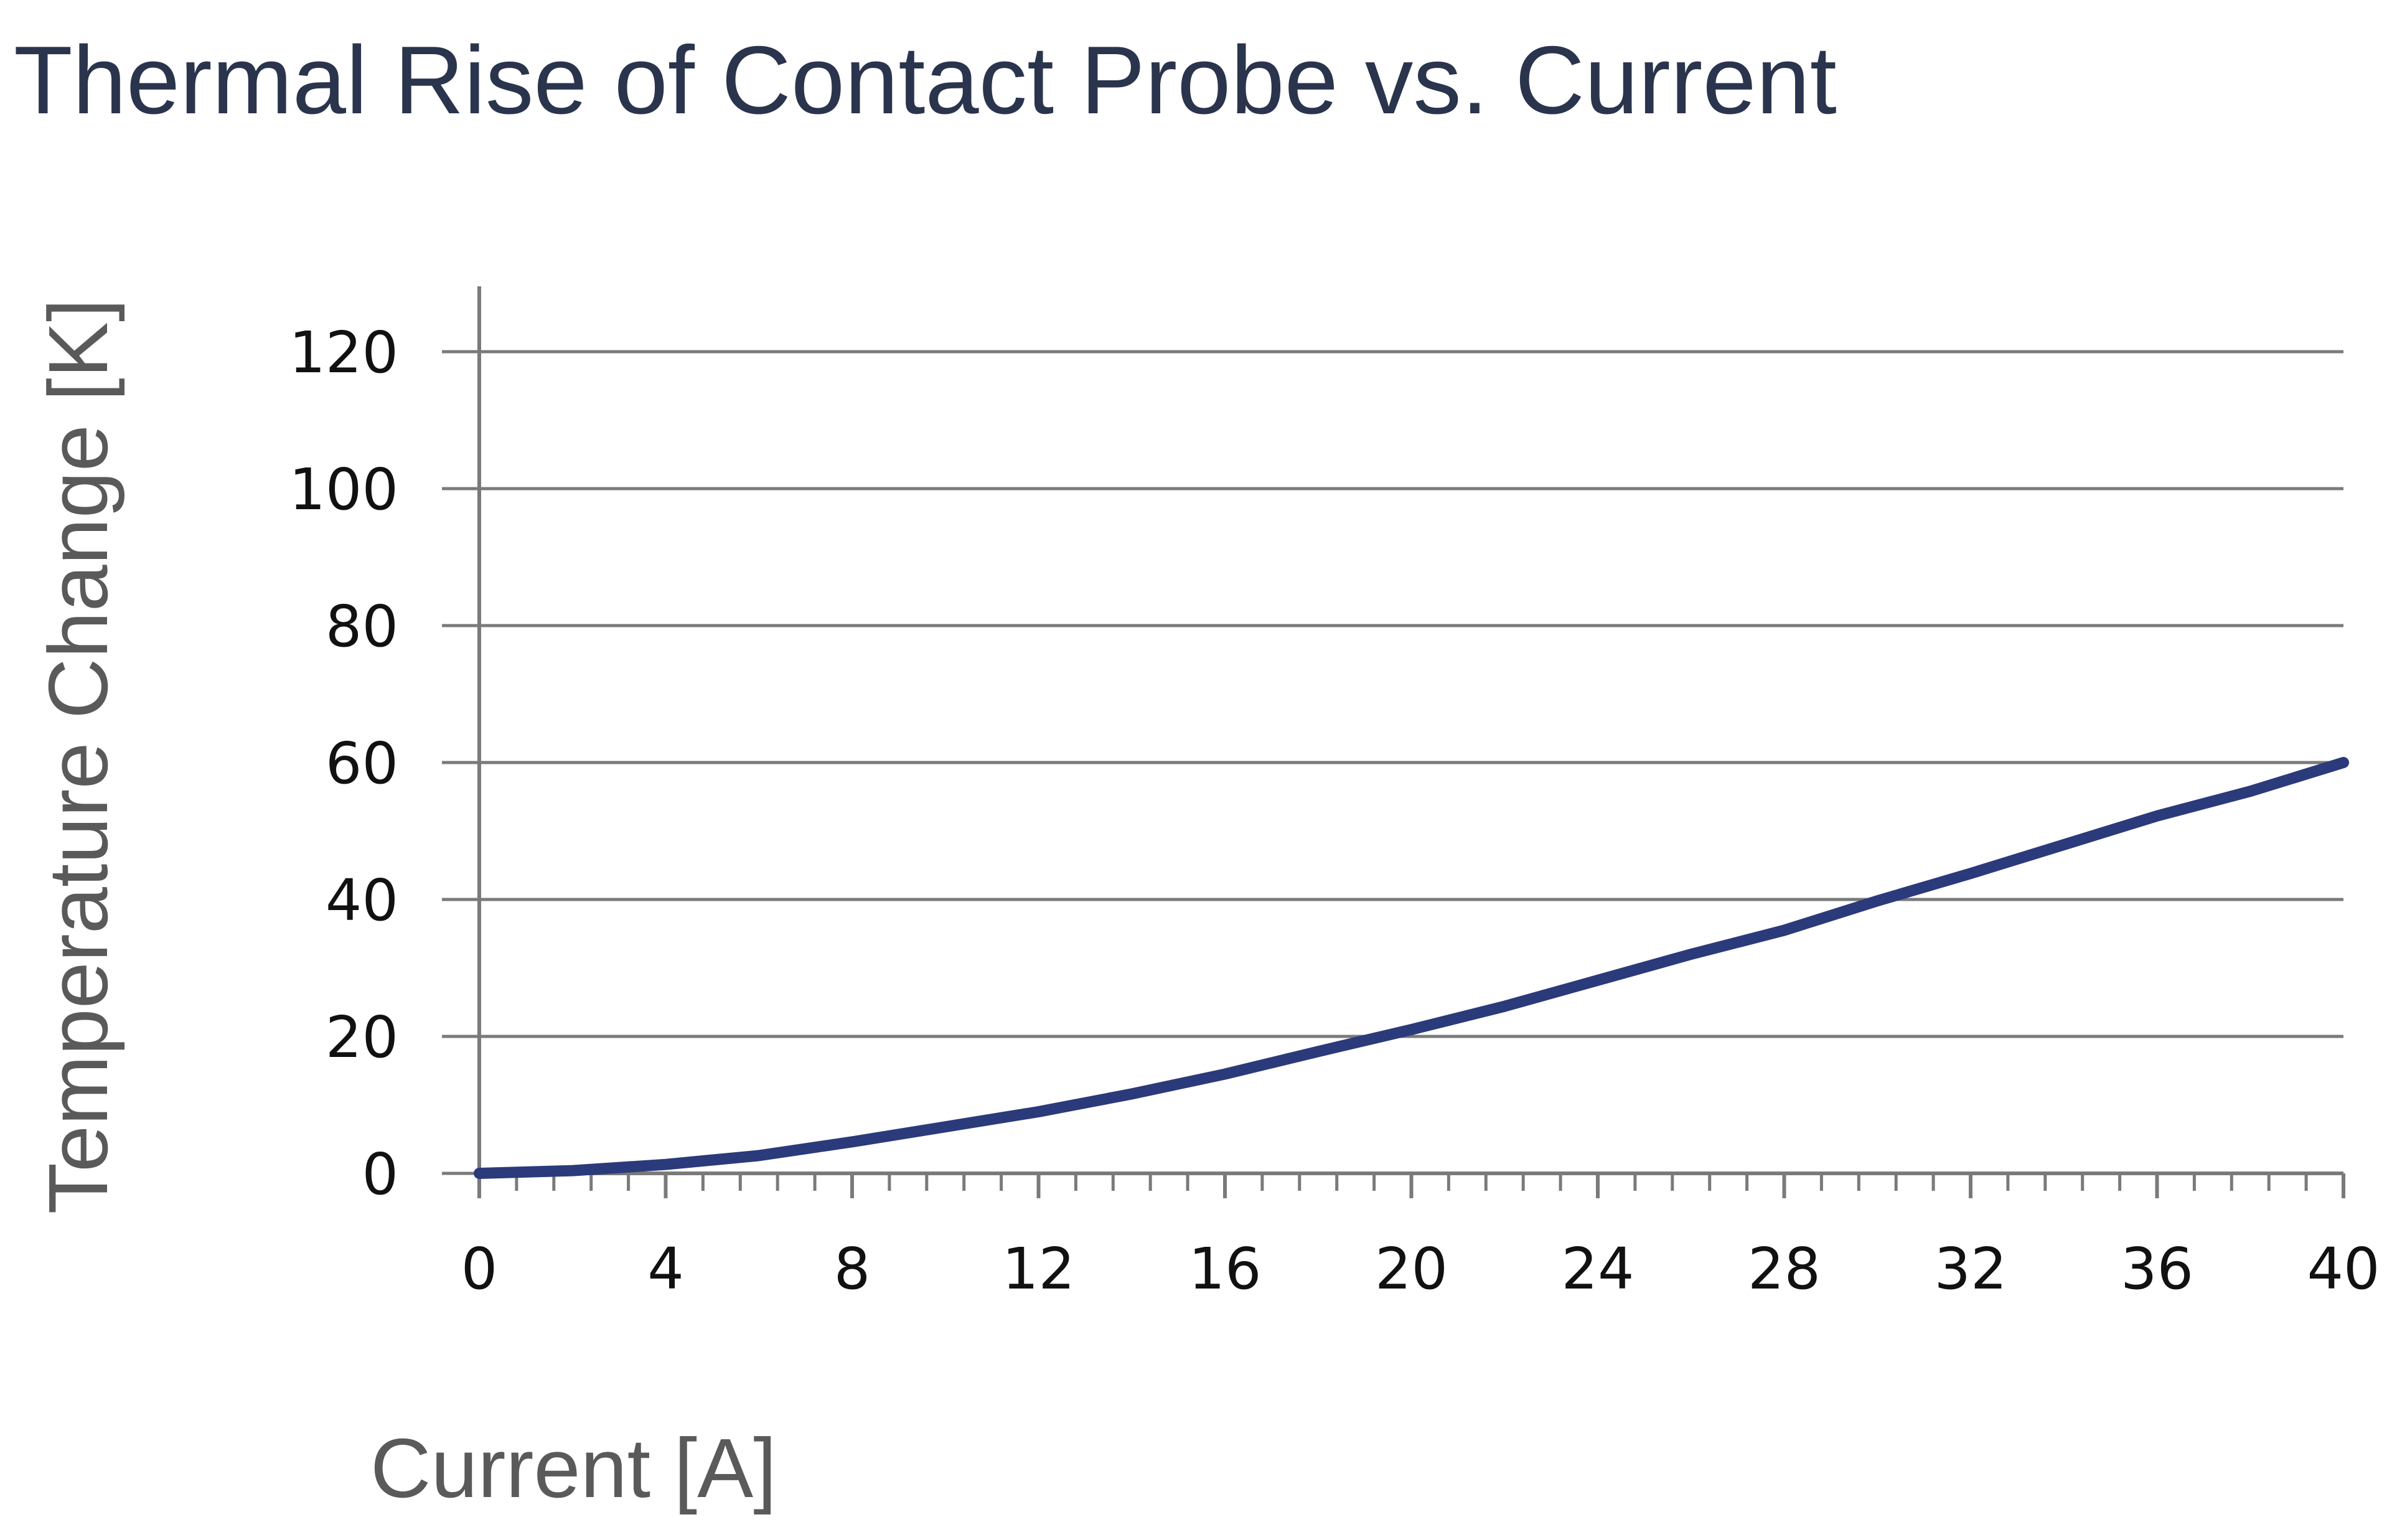 Image resolution: width=2392 pixels, height=1540 pixels. Describe the element at coordinates (343, 489) in the screenshot. I see `y-tick-label: 100` at that location.